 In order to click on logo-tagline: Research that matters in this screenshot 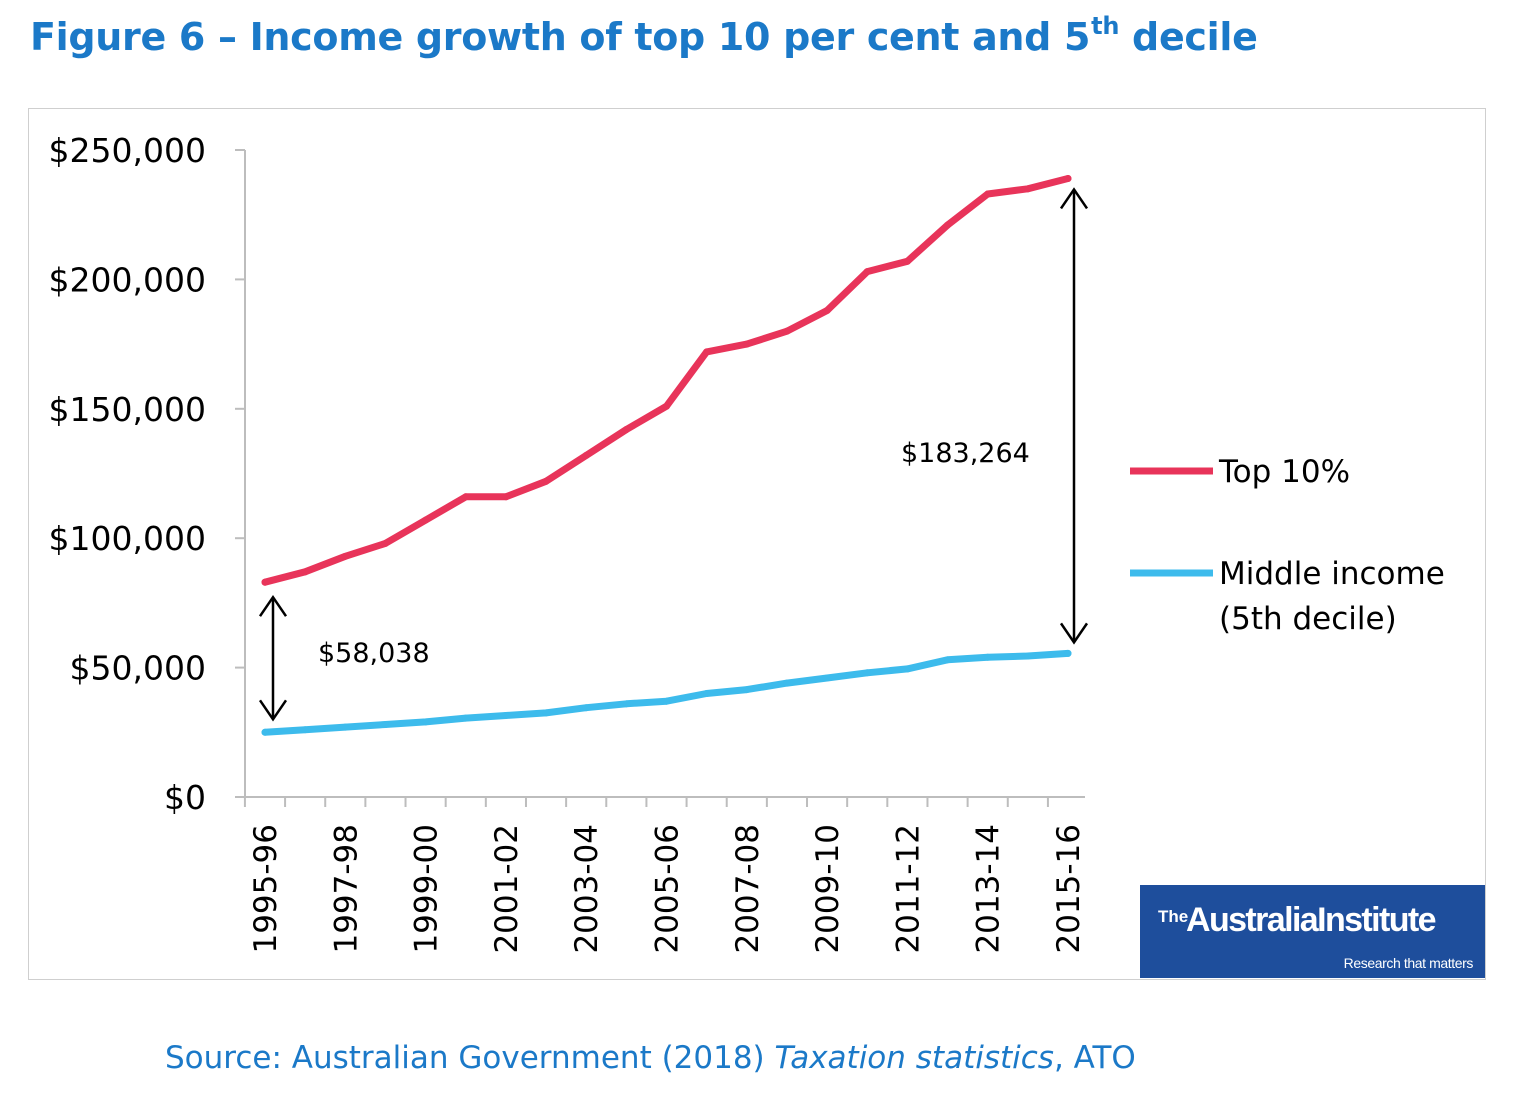, I will do `click(1408, 963)`.